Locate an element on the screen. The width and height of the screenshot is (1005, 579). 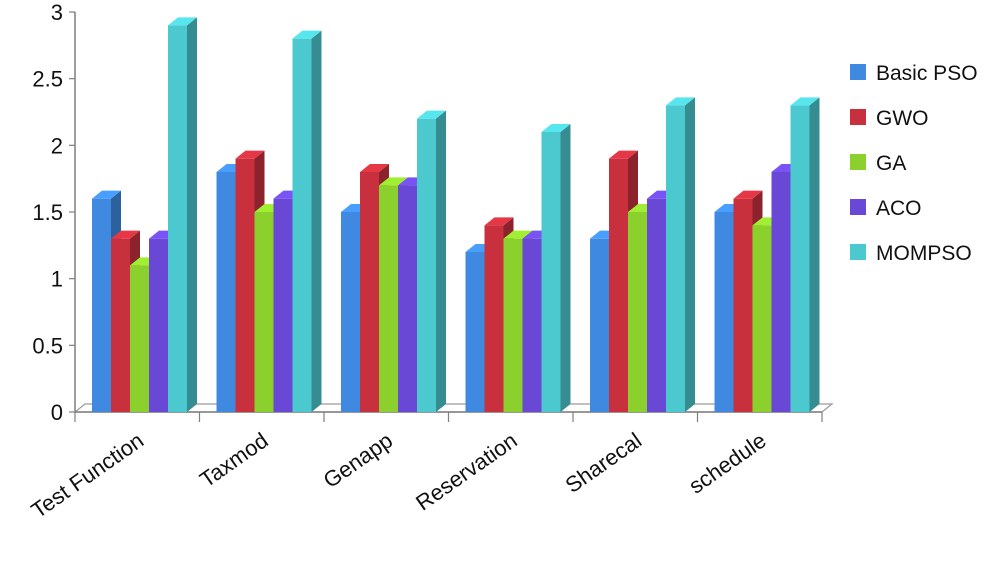
y-tick-label: 0 is located at coordinates (57, 412).